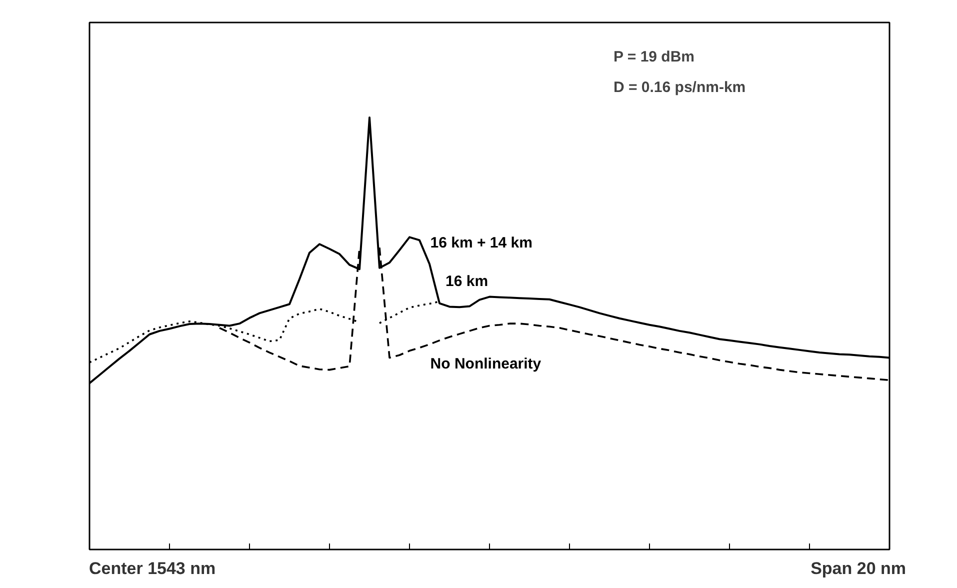 The image size is (957, 588). Describe the element at coordinates (152, 569) in the screenshot. I see `text: Center 1543 nm` at that location.